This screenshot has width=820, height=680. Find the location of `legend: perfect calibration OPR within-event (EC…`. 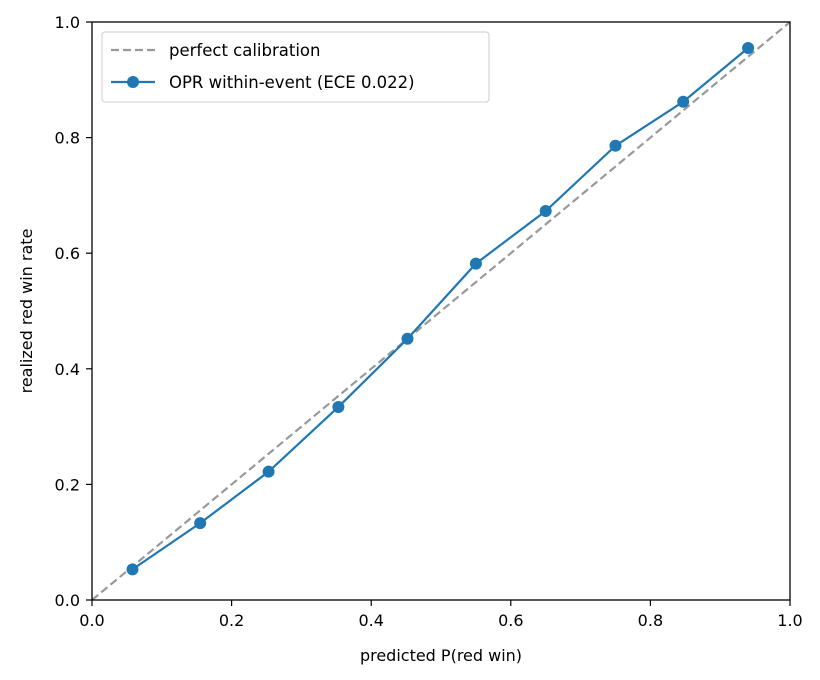

legend: perfect calibration OPR within-event (EC… is located at coordinates (295, 67).